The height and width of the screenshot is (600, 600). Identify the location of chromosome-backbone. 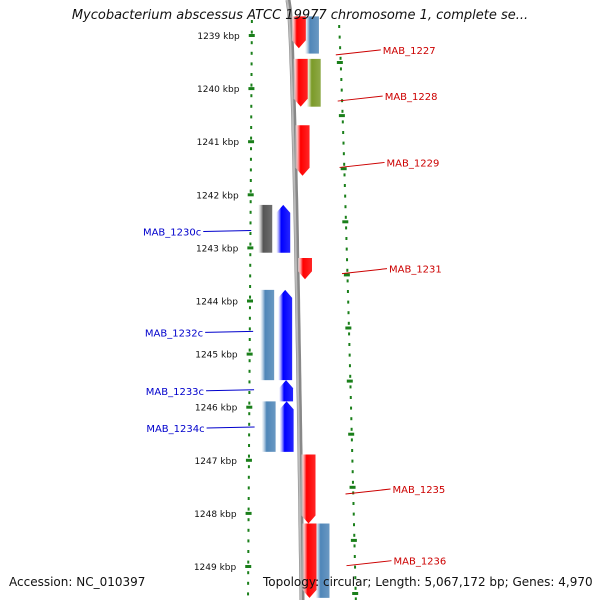
(295, 300).